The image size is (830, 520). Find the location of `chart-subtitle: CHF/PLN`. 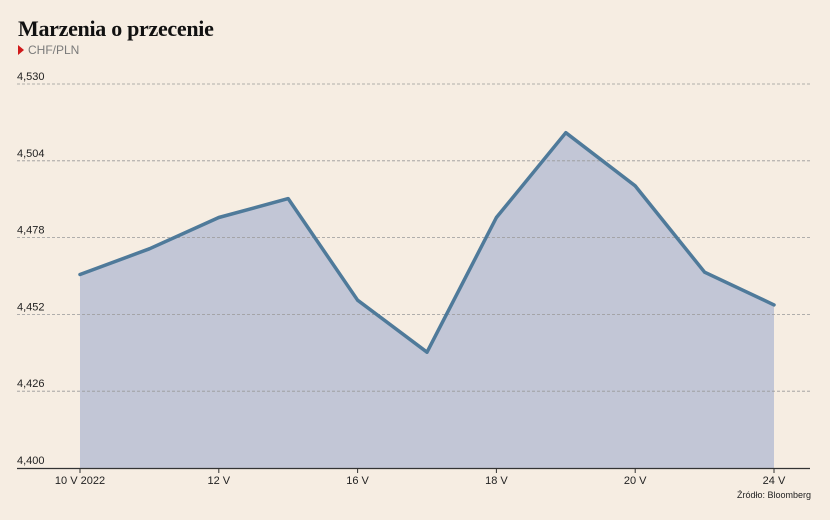

chart-subtitle: CHF/PLN is located at coordinates (48, 50).